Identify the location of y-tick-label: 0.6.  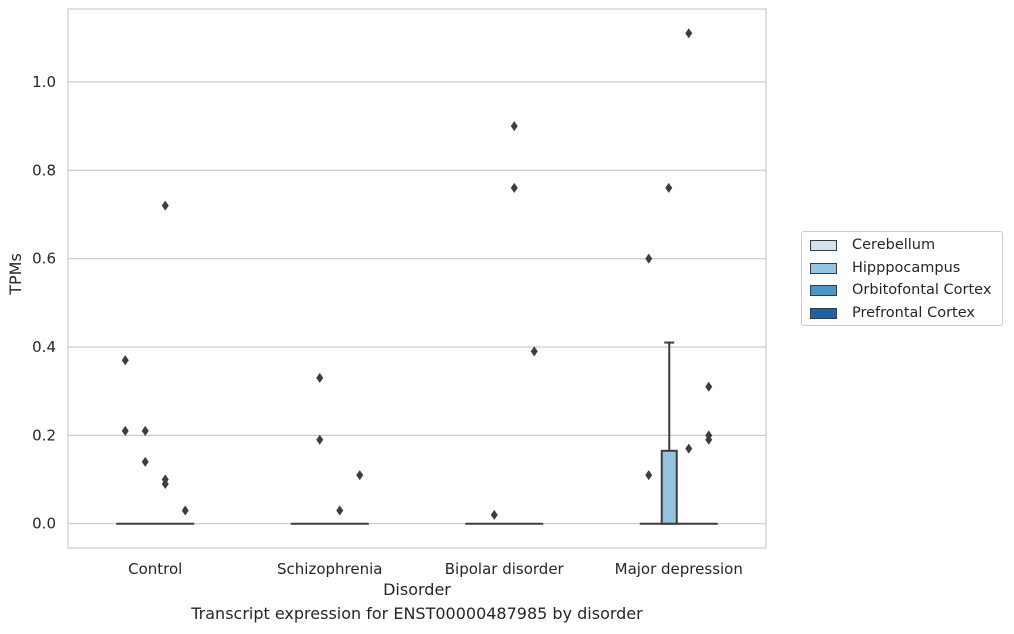
(44, 259).